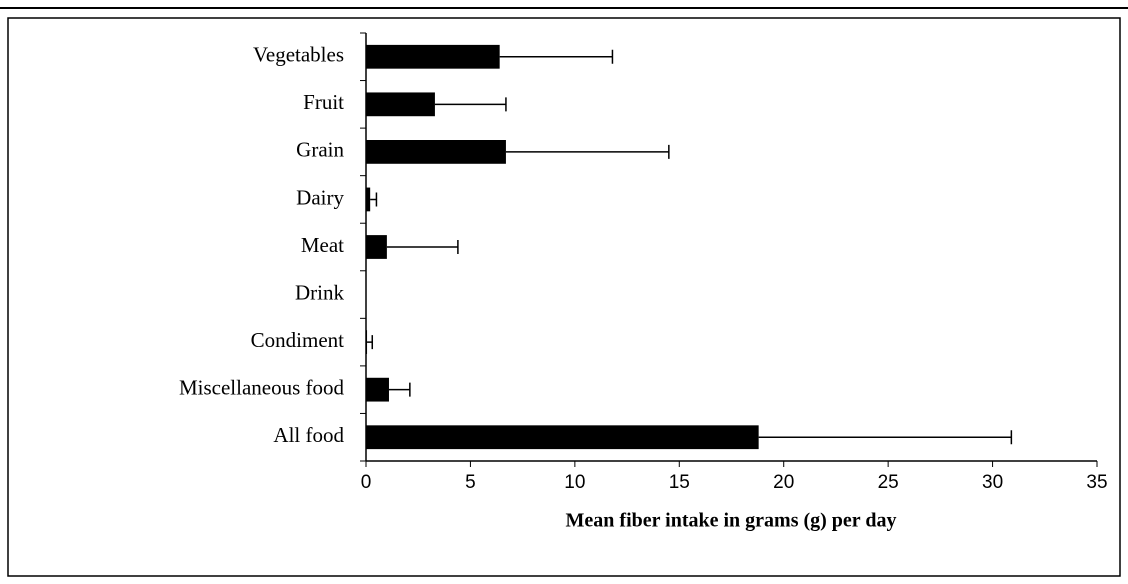 This screenshot has width=1128, height=584. What do you see at coordinates (320, 197) in the screenshot?
I see `y-tick-label: Dairy` at bounding box center [320, 197].